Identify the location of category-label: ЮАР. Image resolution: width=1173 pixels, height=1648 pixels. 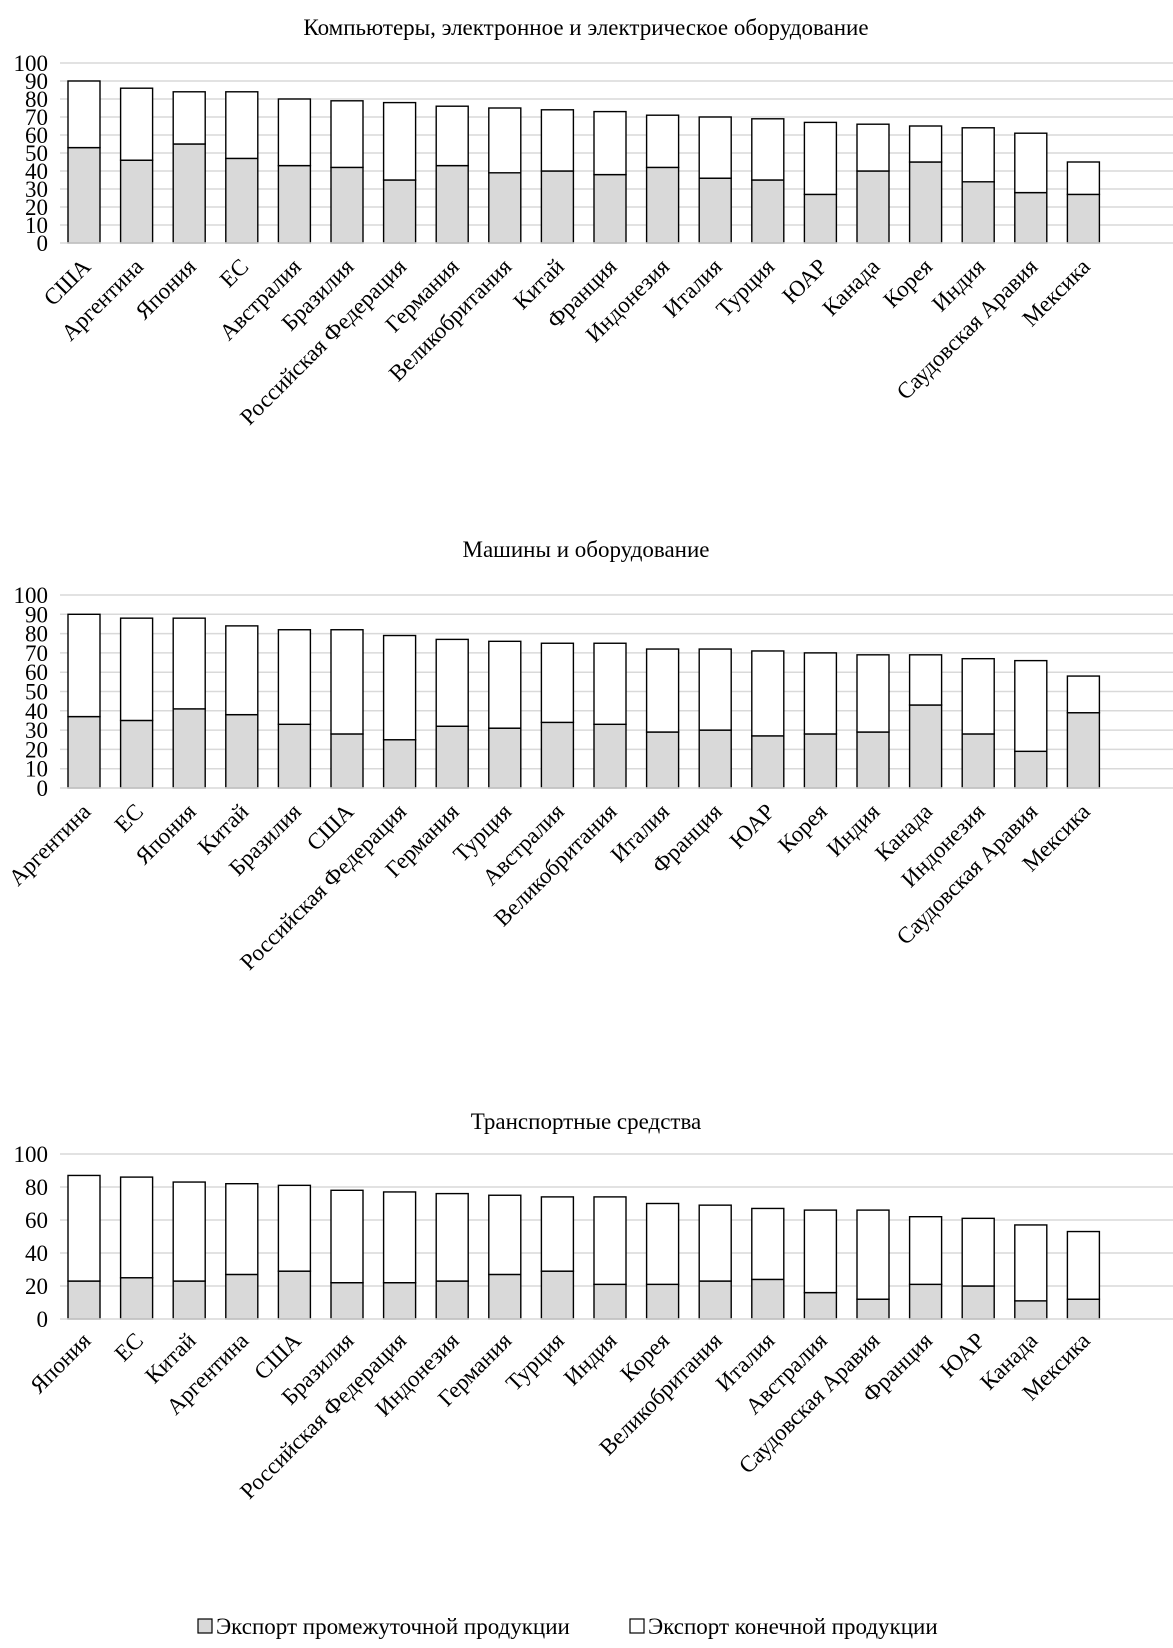
(752, 826).